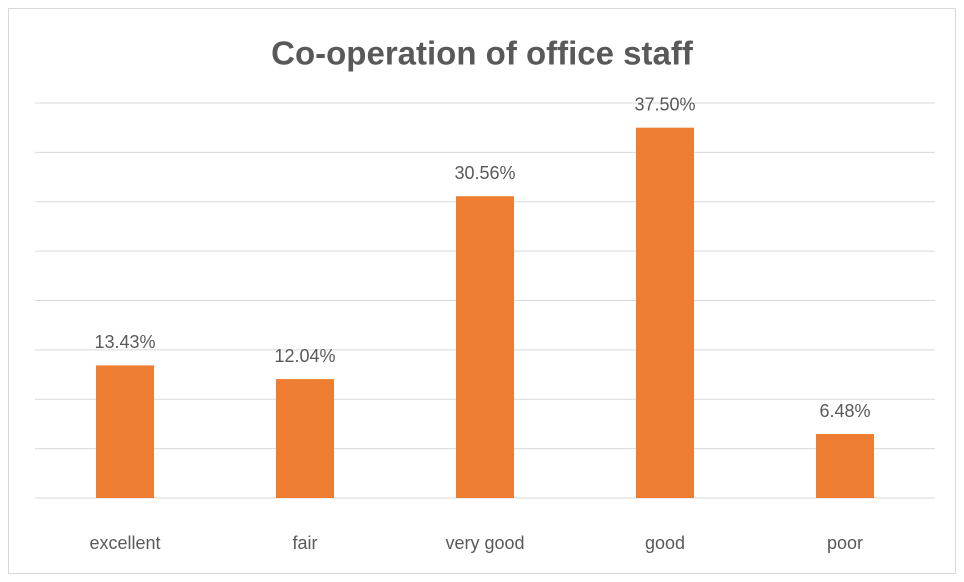 The height and width of the screenshot is (582, 964). I want to click on data-label: 37.50%, so click(664, 104).